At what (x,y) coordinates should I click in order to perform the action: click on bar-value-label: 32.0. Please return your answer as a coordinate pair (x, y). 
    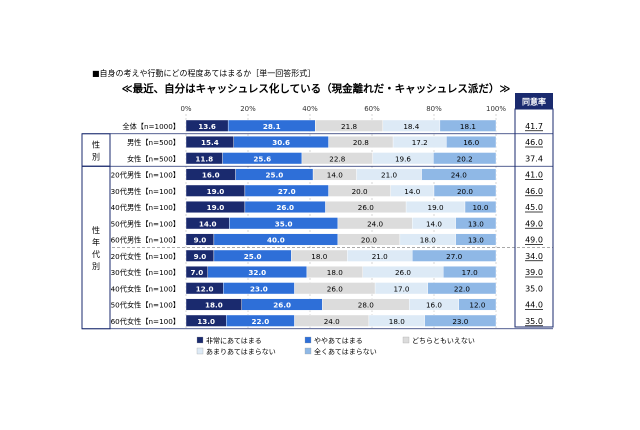
    Looking at the image, I should click on (257, 272).